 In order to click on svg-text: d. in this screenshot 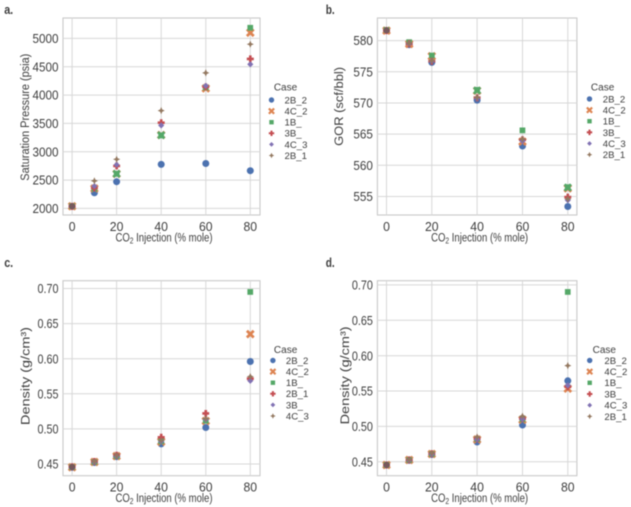, I will do `click(330, 263)`.